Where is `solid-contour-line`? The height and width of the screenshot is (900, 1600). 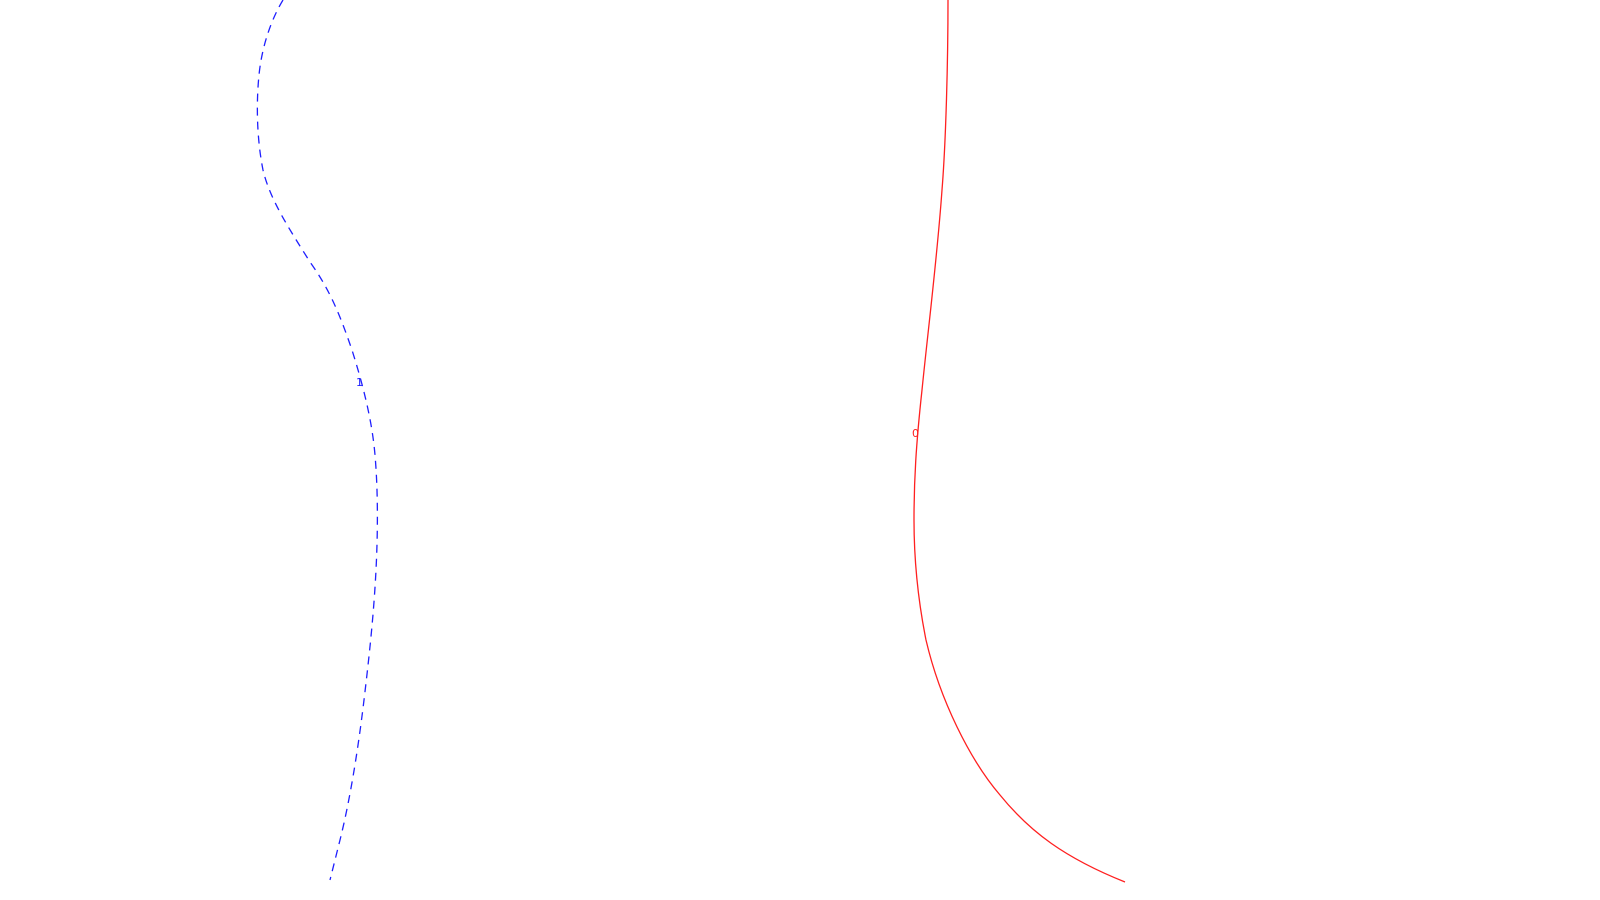 solid-contour-line is located at coordinates (1019, 441).